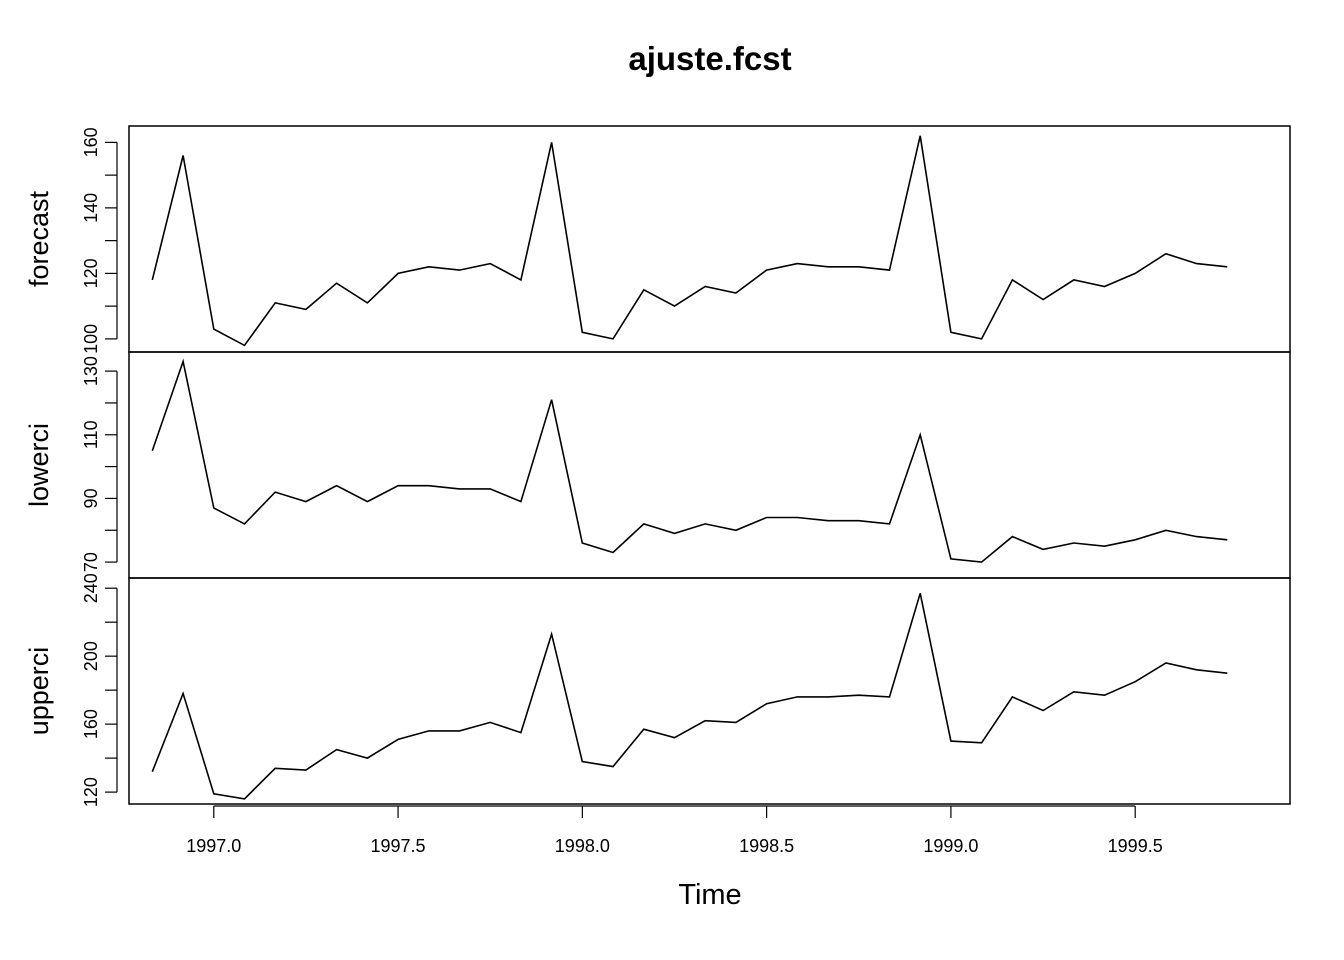 The width and height of the screenshot is (1344, 960). I want to click on y-tick-label: 130, so click(91, 371).